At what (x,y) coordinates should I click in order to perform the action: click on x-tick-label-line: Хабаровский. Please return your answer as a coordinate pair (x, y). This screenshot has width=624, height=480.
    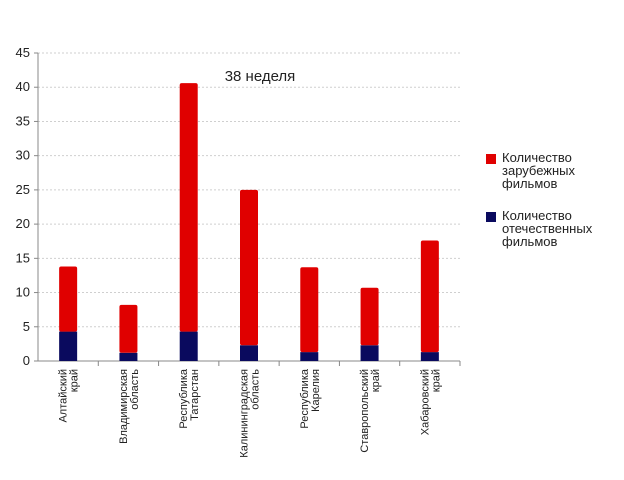
    Looking at the image, I should click on (425, 402).